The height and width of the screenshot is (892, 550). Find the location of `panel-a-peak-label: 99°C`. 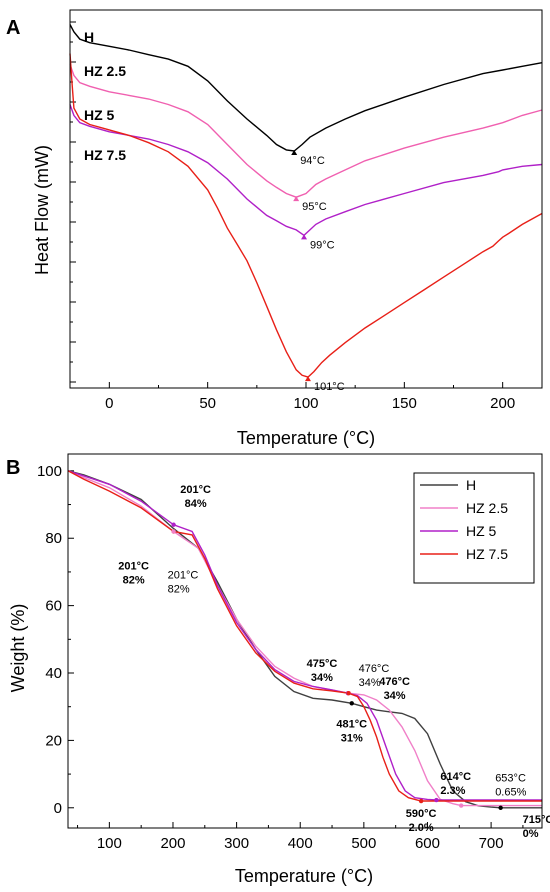

panel-a-peak-label: 99°C is located at coordinates (322, 245).